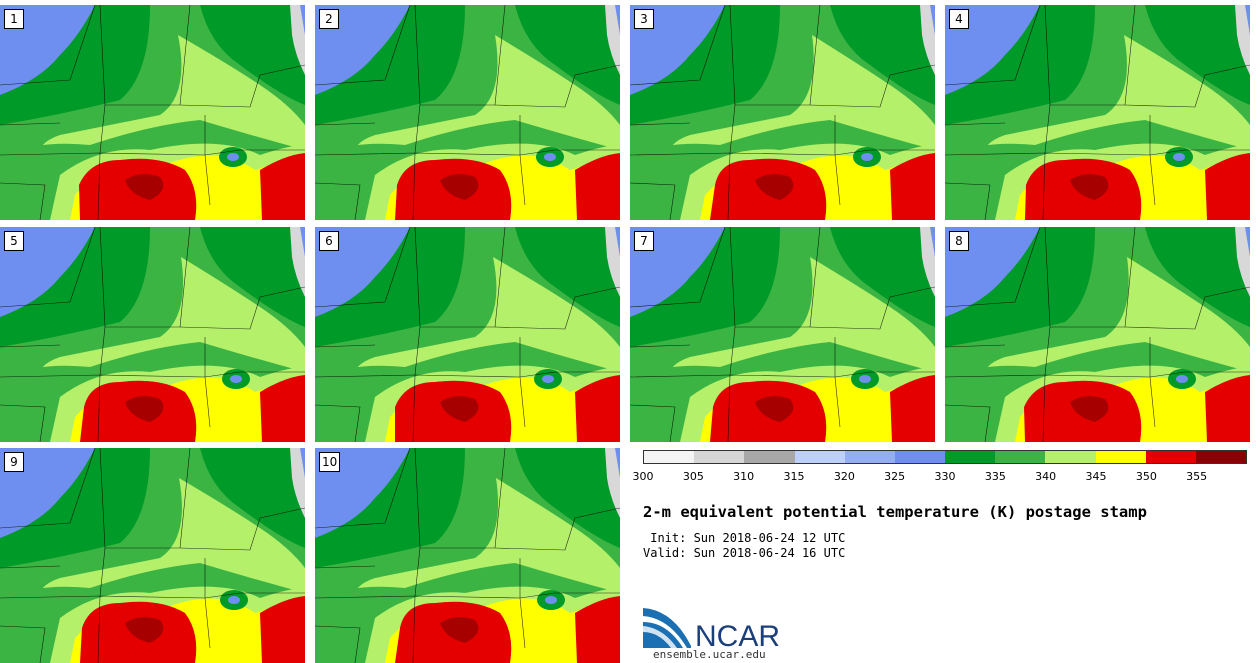 This screenshot has width=1260, height=663. Describe the element at coordinates (945, 476) in the screenshot. I see `colorbar-tick-label: 330` at that location.